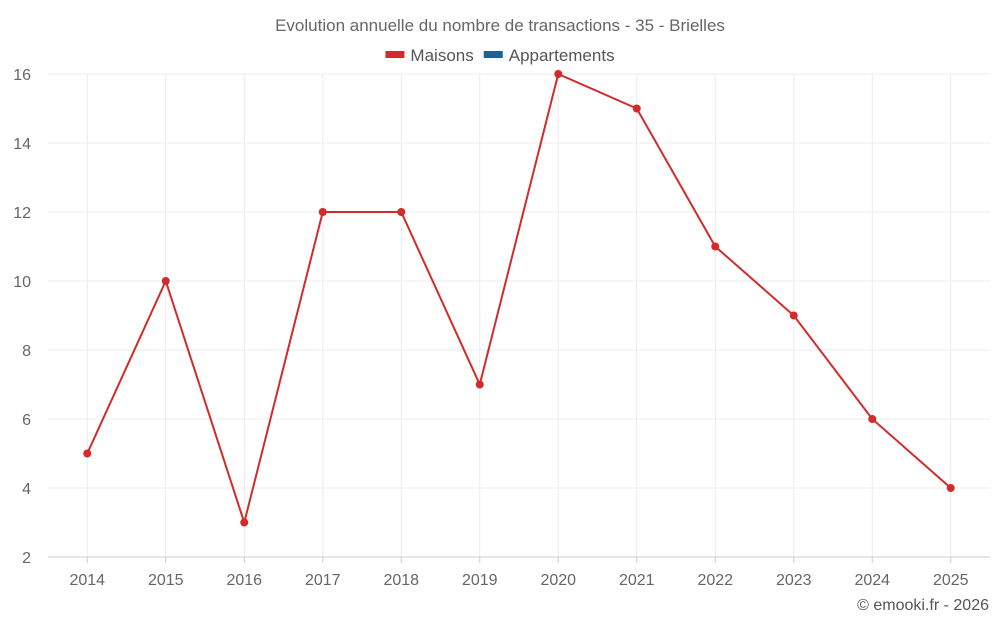  What do you see at coordinates (493, 54) in the screenshot?
I see `legend-swatch-appartements` at bounding box center [493, 54].